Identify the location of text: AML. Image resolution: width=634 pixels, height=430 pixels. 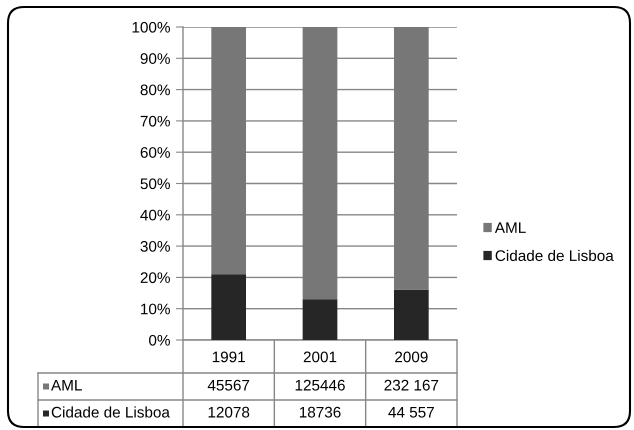
(66, 385).